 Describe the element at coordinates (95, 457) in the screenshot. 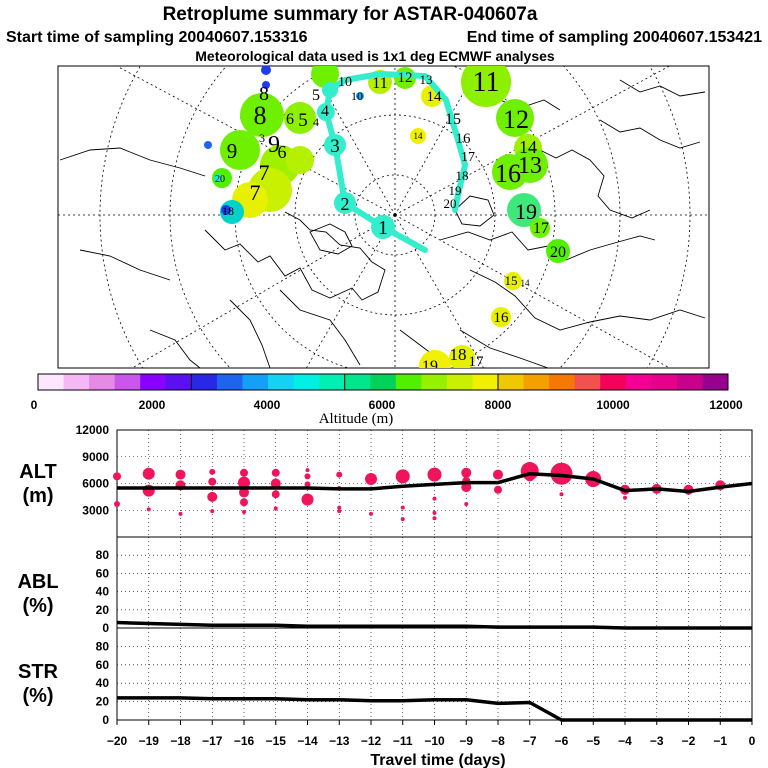

I see `y-tick-label: 9000` at that location.